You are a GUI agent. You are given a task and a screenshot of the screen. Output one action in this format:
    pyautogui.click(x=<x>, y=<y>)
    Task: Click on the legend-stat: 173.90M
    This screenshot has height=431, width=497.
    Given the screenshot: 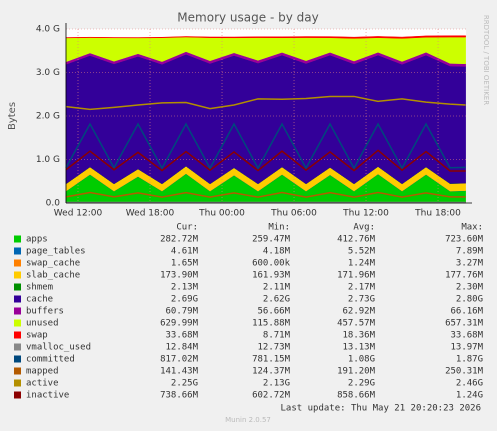 What is the action you would take?
    pyautogui.click(x=179, y=276)
    